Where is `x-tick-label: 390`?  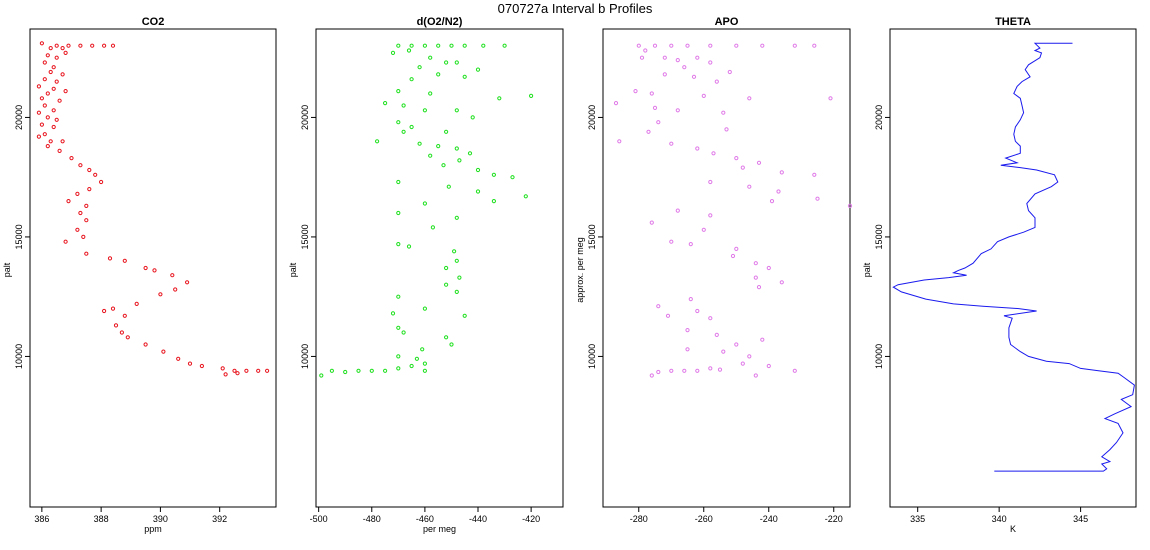
x-tick-label: 390 is located at coordinates (160, 519).